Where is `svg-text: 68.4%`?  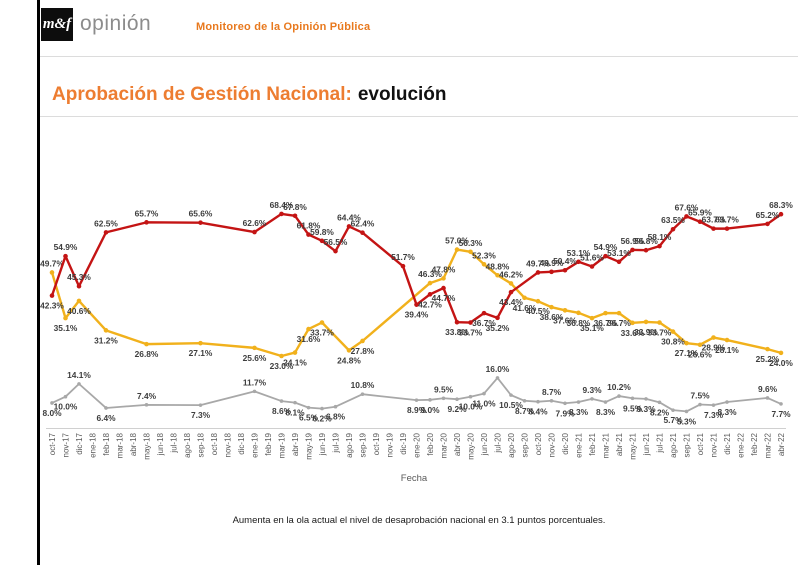 svg-text: 68.4% is located at coordinates (282, 205).